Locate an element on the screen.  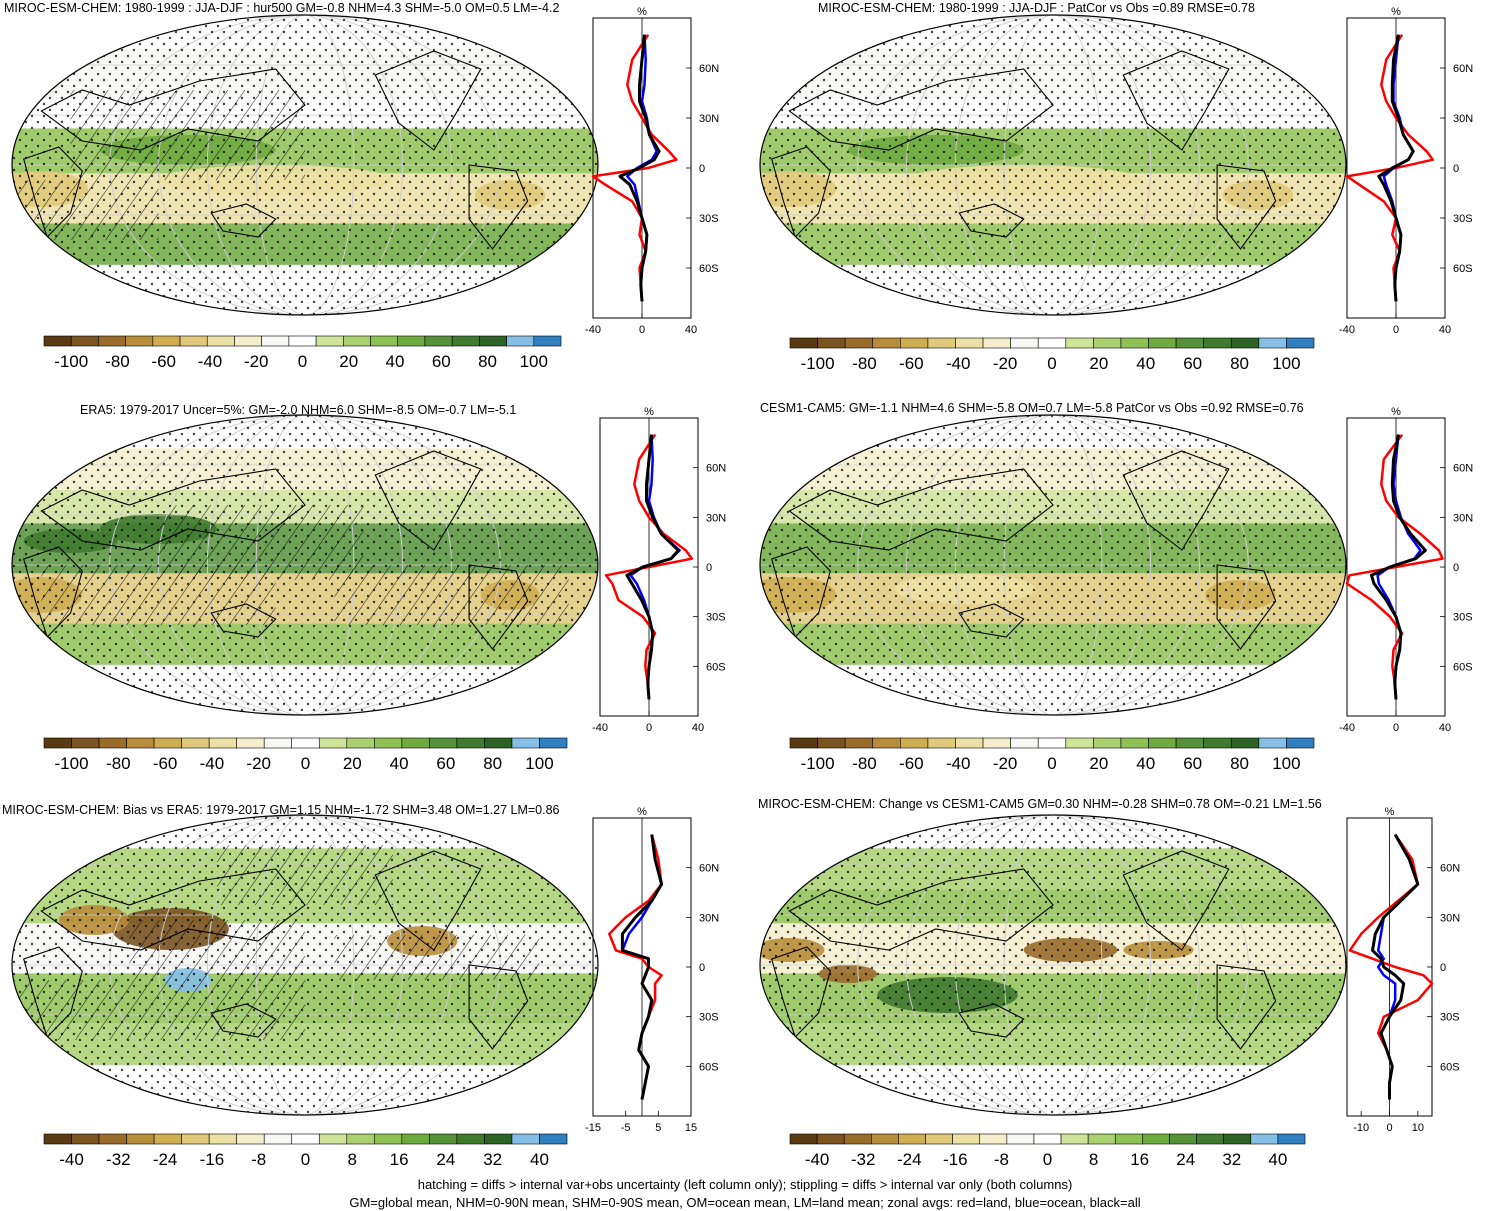
colorbar-label: -8 is located at coordinates (258, 1159).